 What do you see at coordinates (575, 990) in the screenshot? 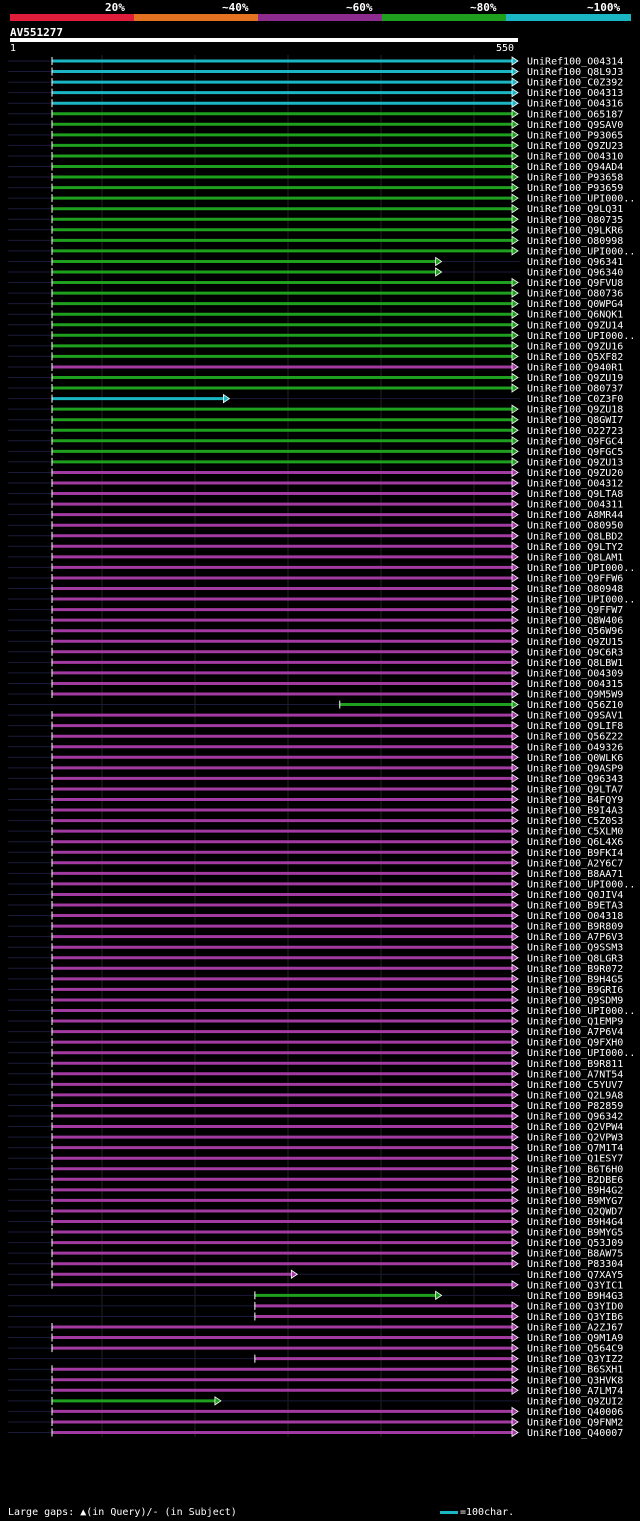
I see `hit-label: UniRef100_B9GRI6` at bounding box center [575, 990].